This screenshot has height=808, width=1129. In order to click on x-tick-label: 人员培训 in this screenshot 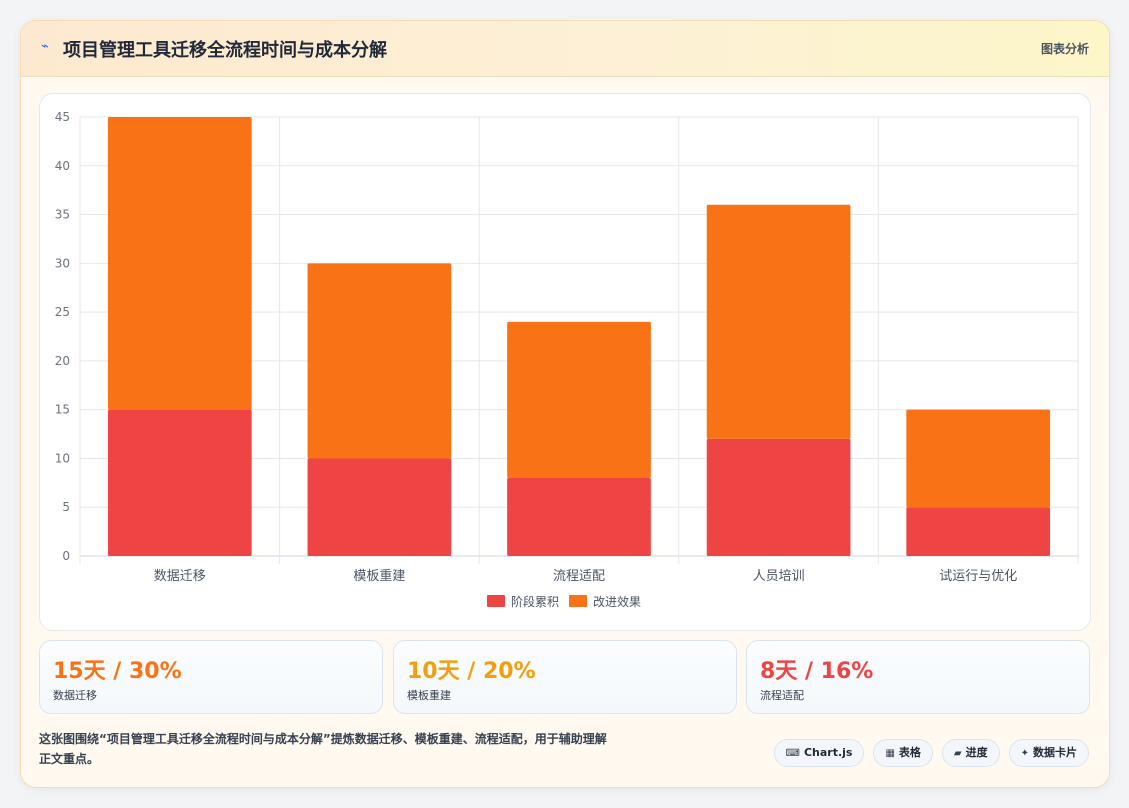, I will do `click(779, 576)`.